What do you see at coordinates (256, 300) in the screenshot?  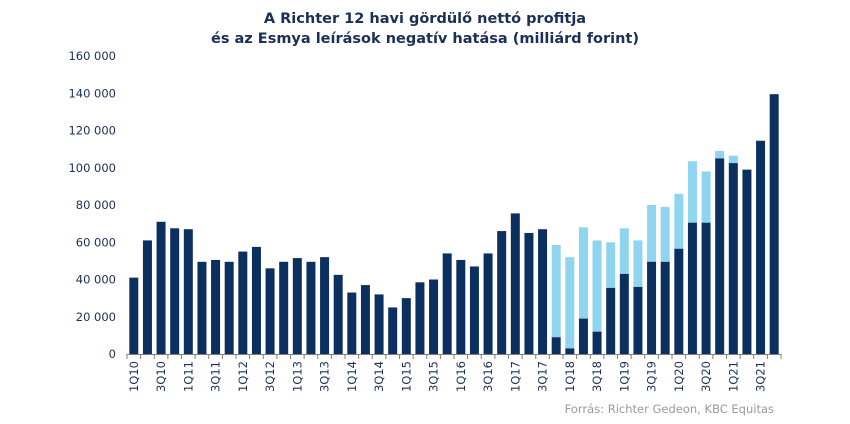 I see `bar-profit-2Q12` at bounding box center [256, 300].